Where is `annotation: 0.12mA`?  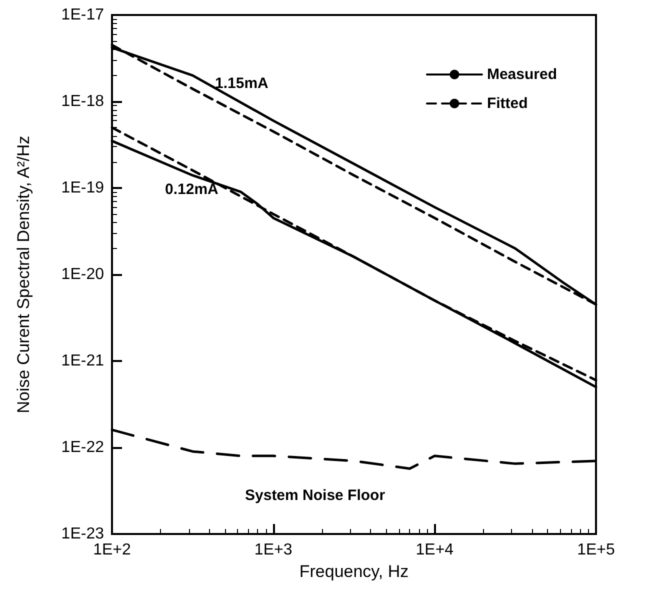
annotation: 0.12mA is located at coordinates (192, 189).